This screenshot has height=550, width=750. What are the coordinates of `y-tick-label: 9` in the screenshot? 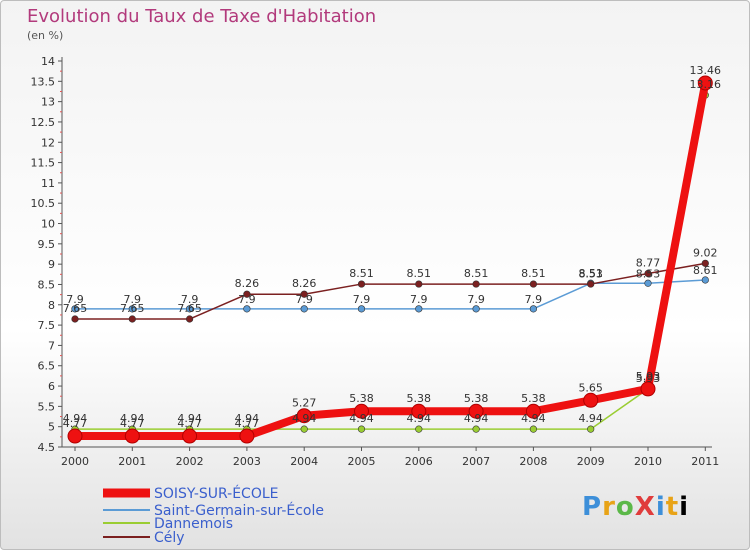 It's located at (51, 264).